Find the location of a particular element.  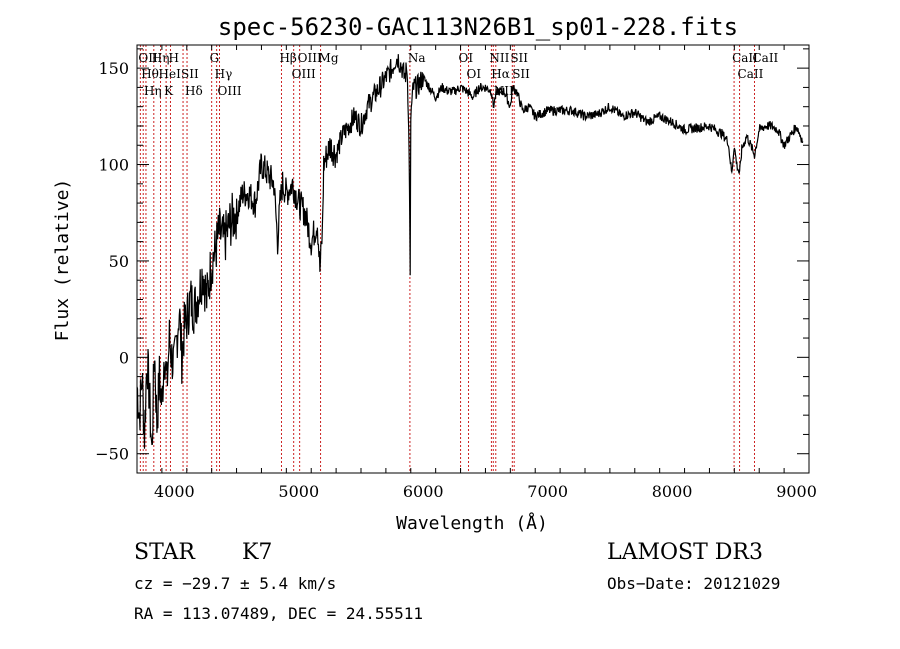

marker-label-2: Hη is located at coordinates (153, 91).